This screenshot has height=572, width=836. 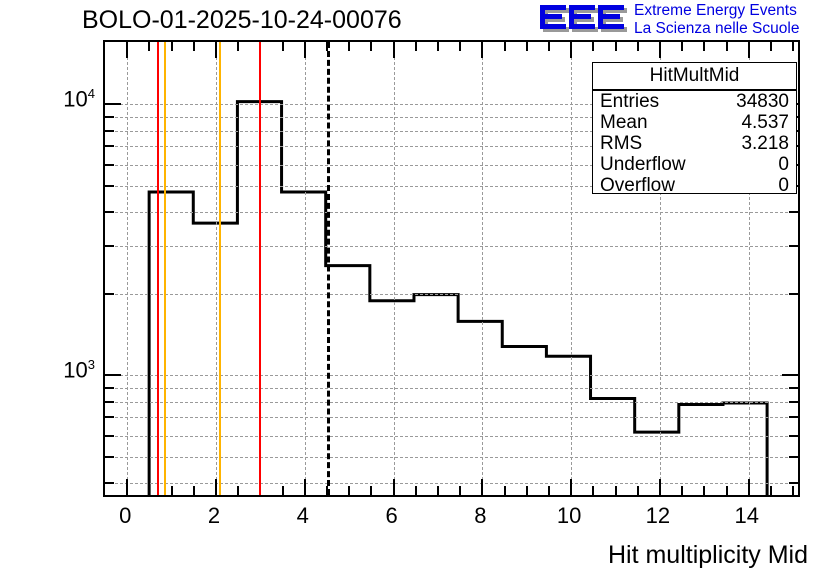 What do you see at coordinates (391, 515) in the screenshot?
I see `x-axis-label: 6` at bounding box center [391, 515].